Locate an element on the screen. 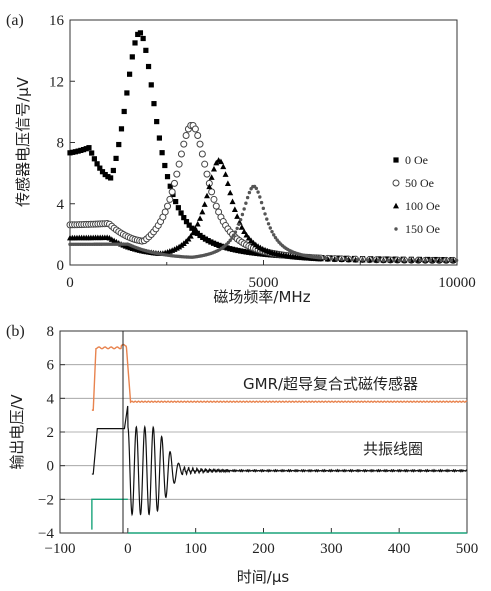 The height and width of the screenshot is (591, 491). y-tick-label: 16 is located at coordinates (57, 21).